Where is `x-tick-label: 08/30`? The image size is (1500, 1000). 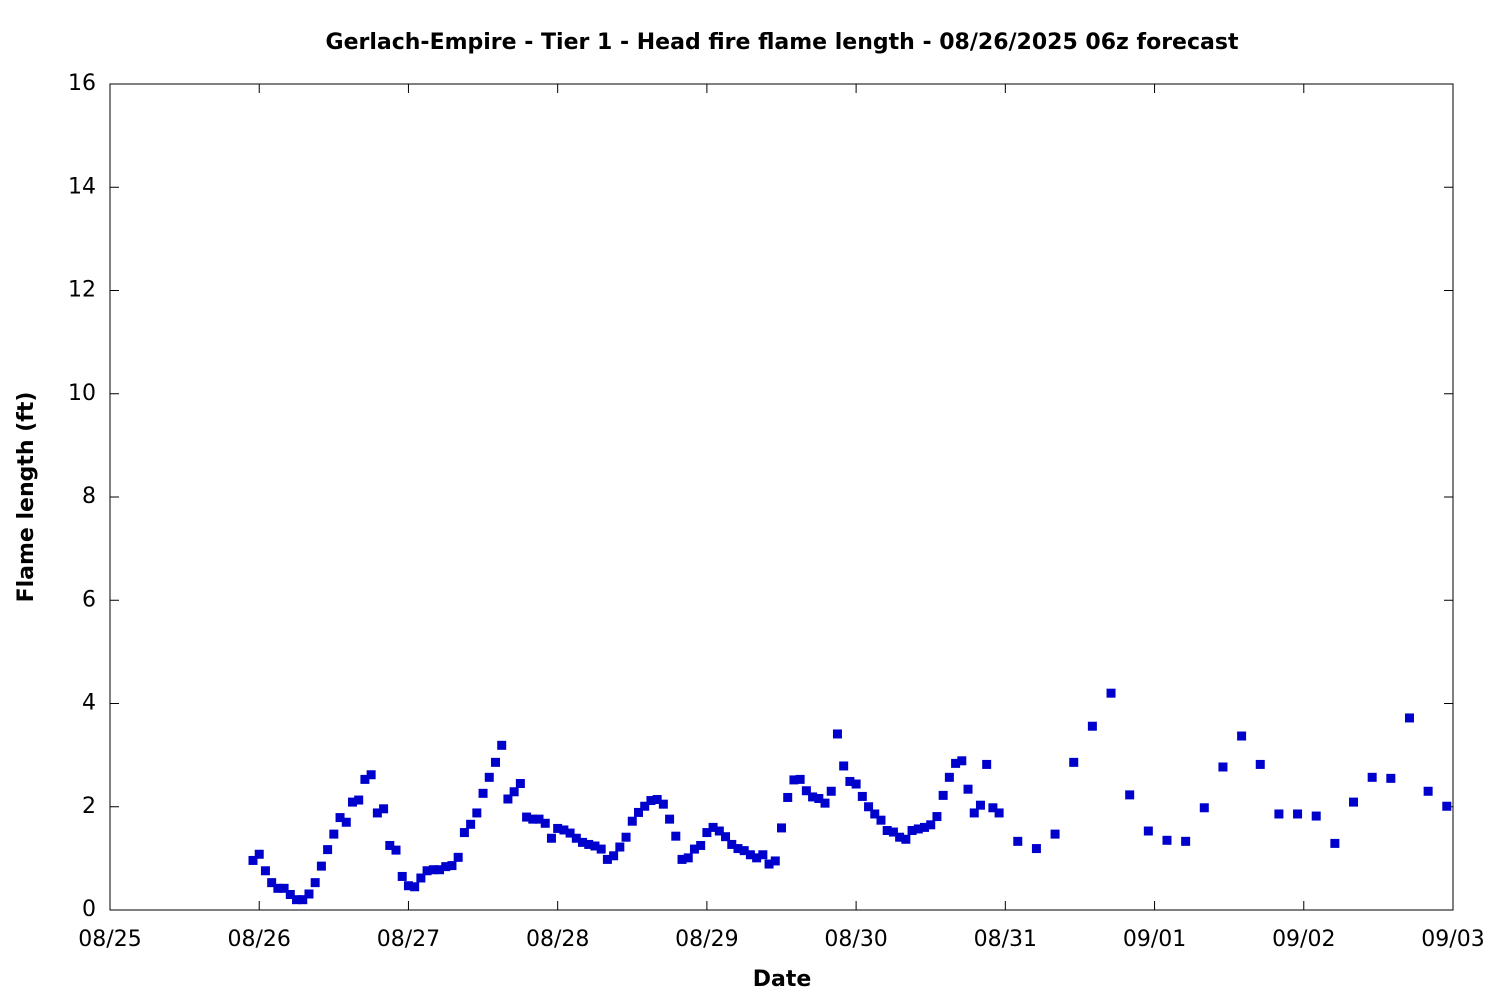
x-tick-label: 08/30 is located at coordinates (855, 939).